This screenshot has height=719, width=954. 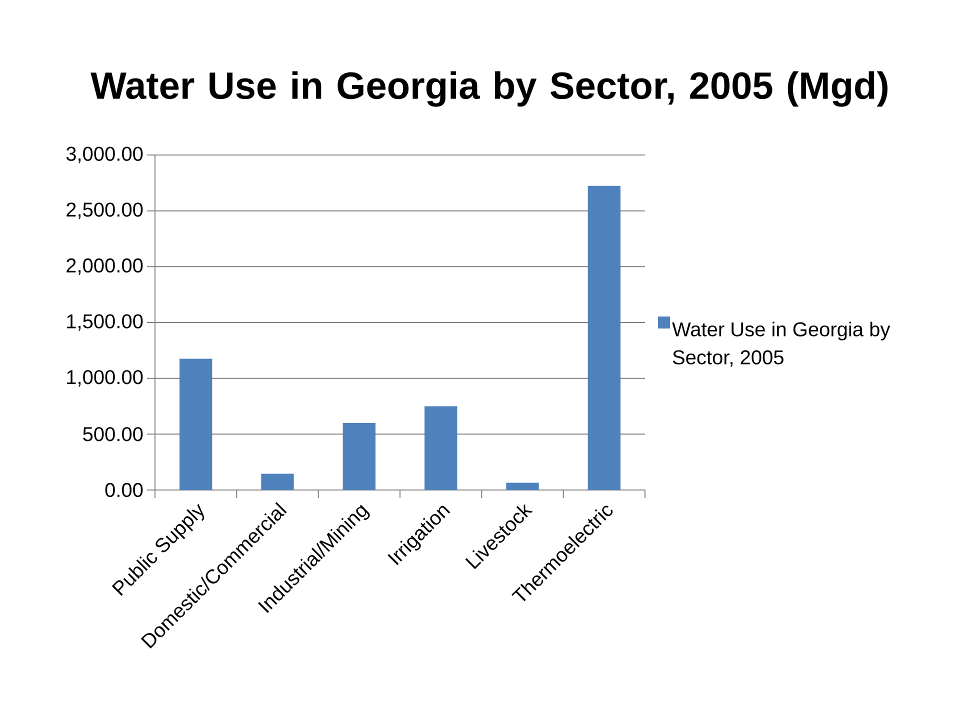 I want to click on y-tick-label: 500.00, so click(x=113, y=434).